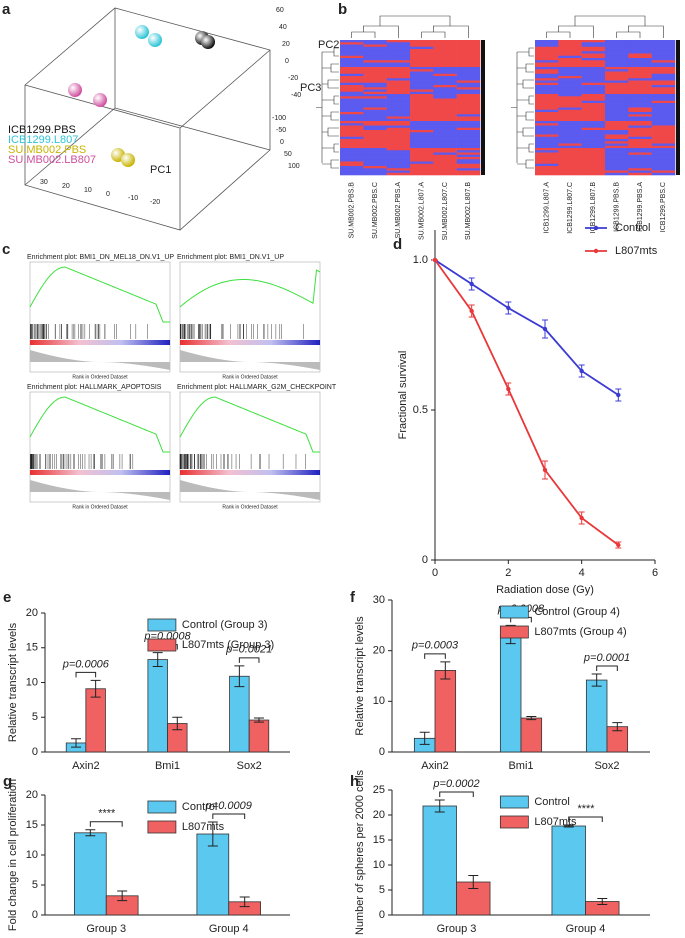  What do you see at coordinates (353, 597) in the screenshot?
I see `panel-label: f` at bounding box center [353, 597].